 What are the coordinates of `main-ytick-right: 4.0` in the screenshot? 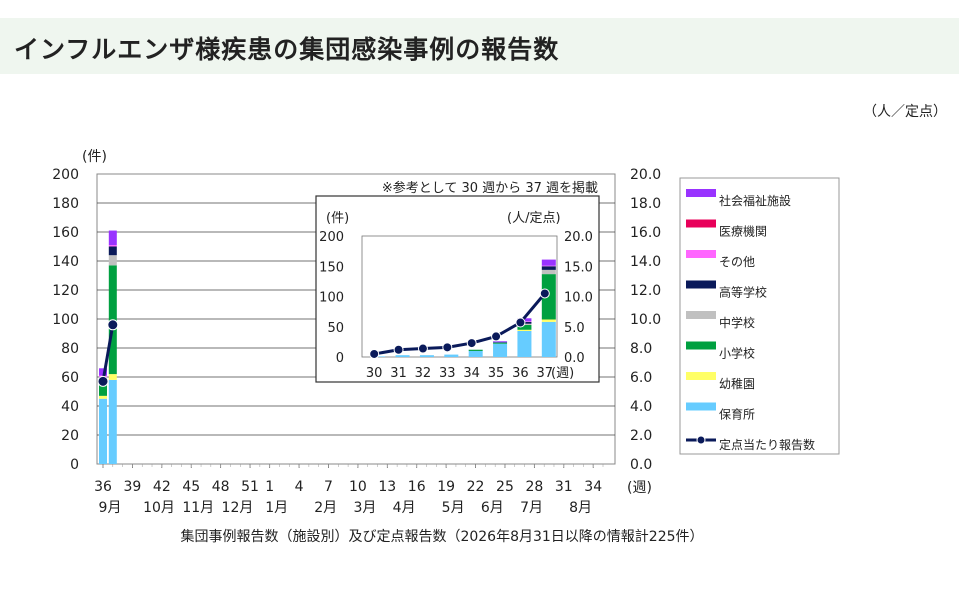 It's located at (641, 407).